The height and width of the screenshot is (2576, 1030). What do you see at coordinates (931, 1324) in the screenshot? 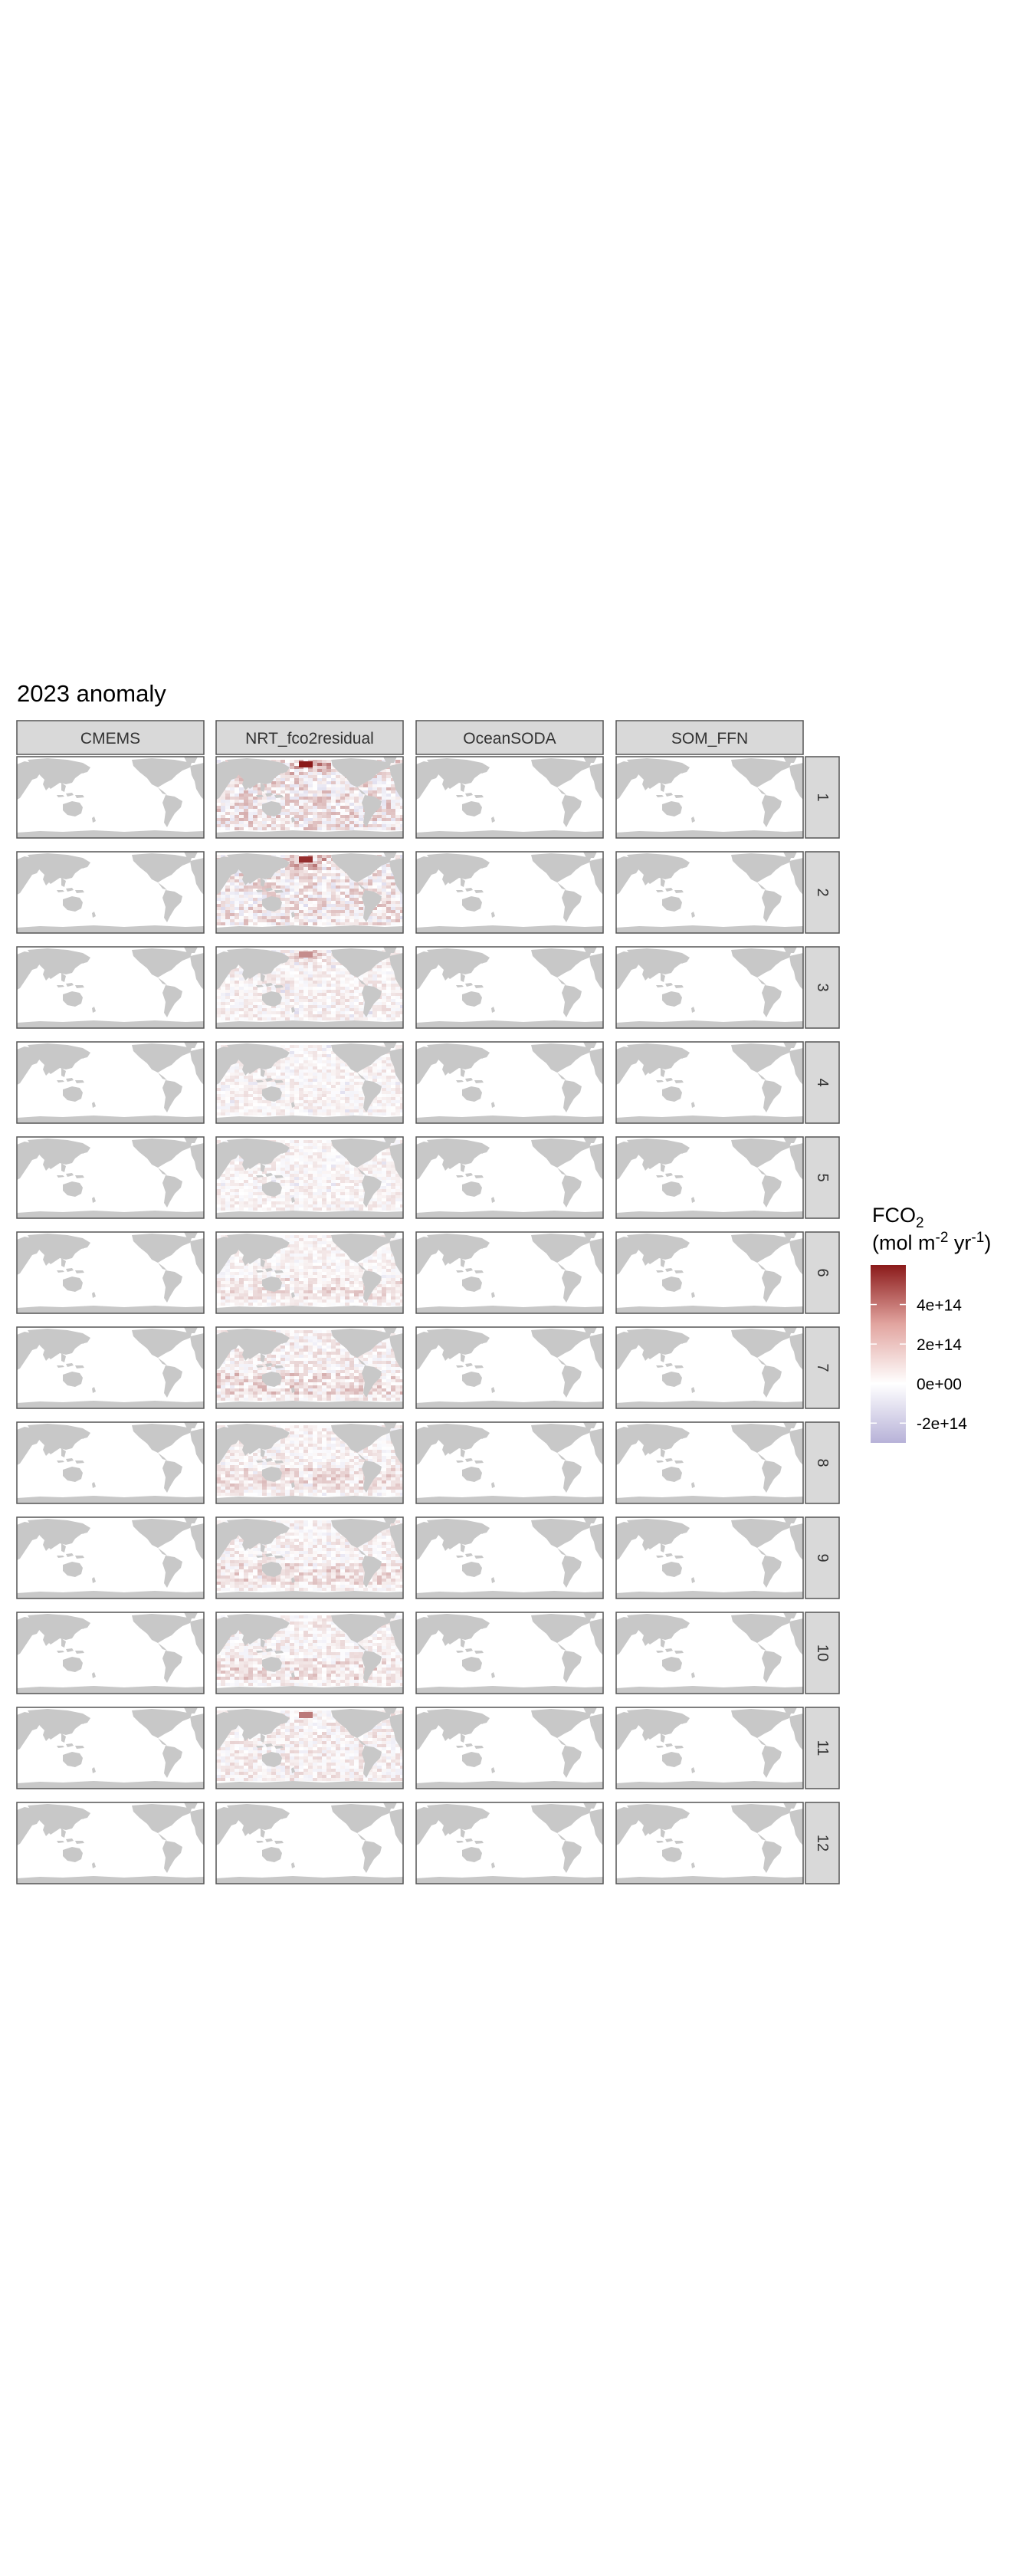
I see `color-legend: FCO2(mol m-2 yr-1) 4e+14 2e+14 0e+00 -2e+14` at bounding box center [931, 1324].